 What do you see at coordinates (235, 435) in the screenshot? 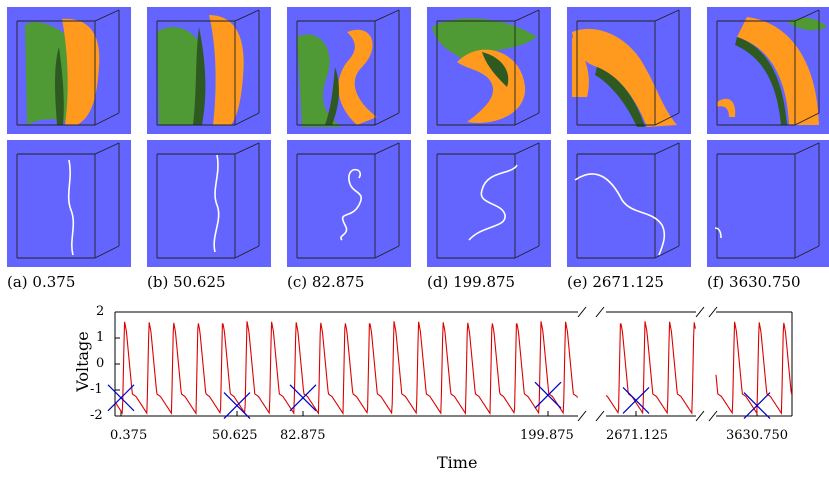
I see `xtick-label-50625: 50.625` at bounding box center [235, 435].